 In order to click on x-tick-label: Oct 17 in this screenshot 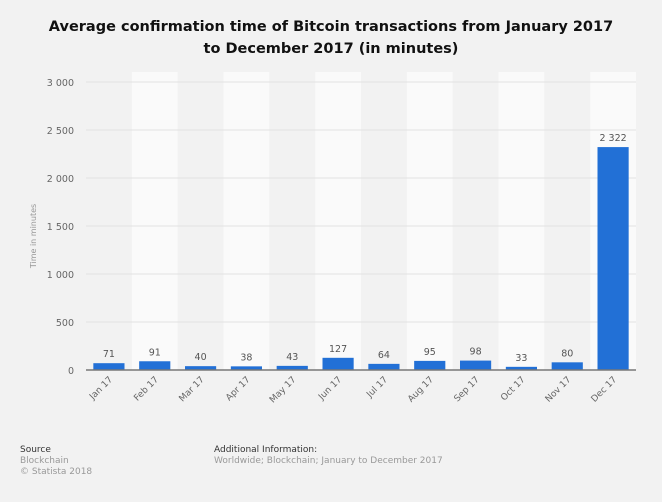, I will do `click(513, 389)`.